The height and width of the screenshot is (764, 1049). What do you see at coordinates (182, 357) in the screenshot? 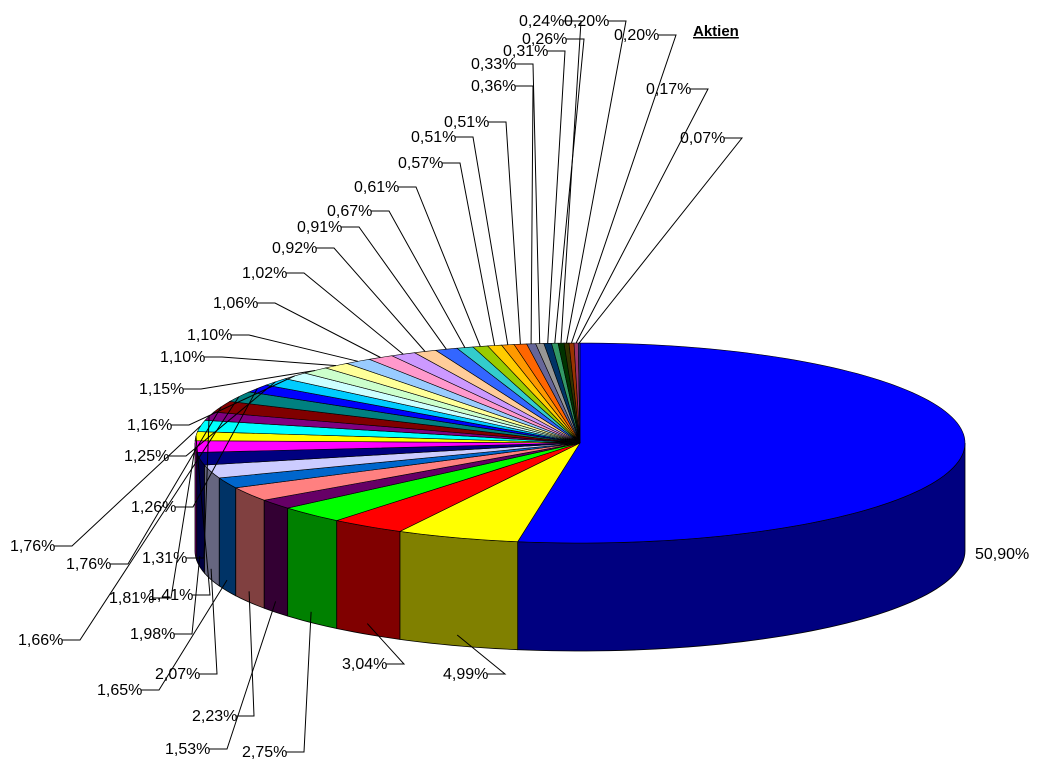
I see `data-label-19: 1,10%` at bounding box center [182, 357].